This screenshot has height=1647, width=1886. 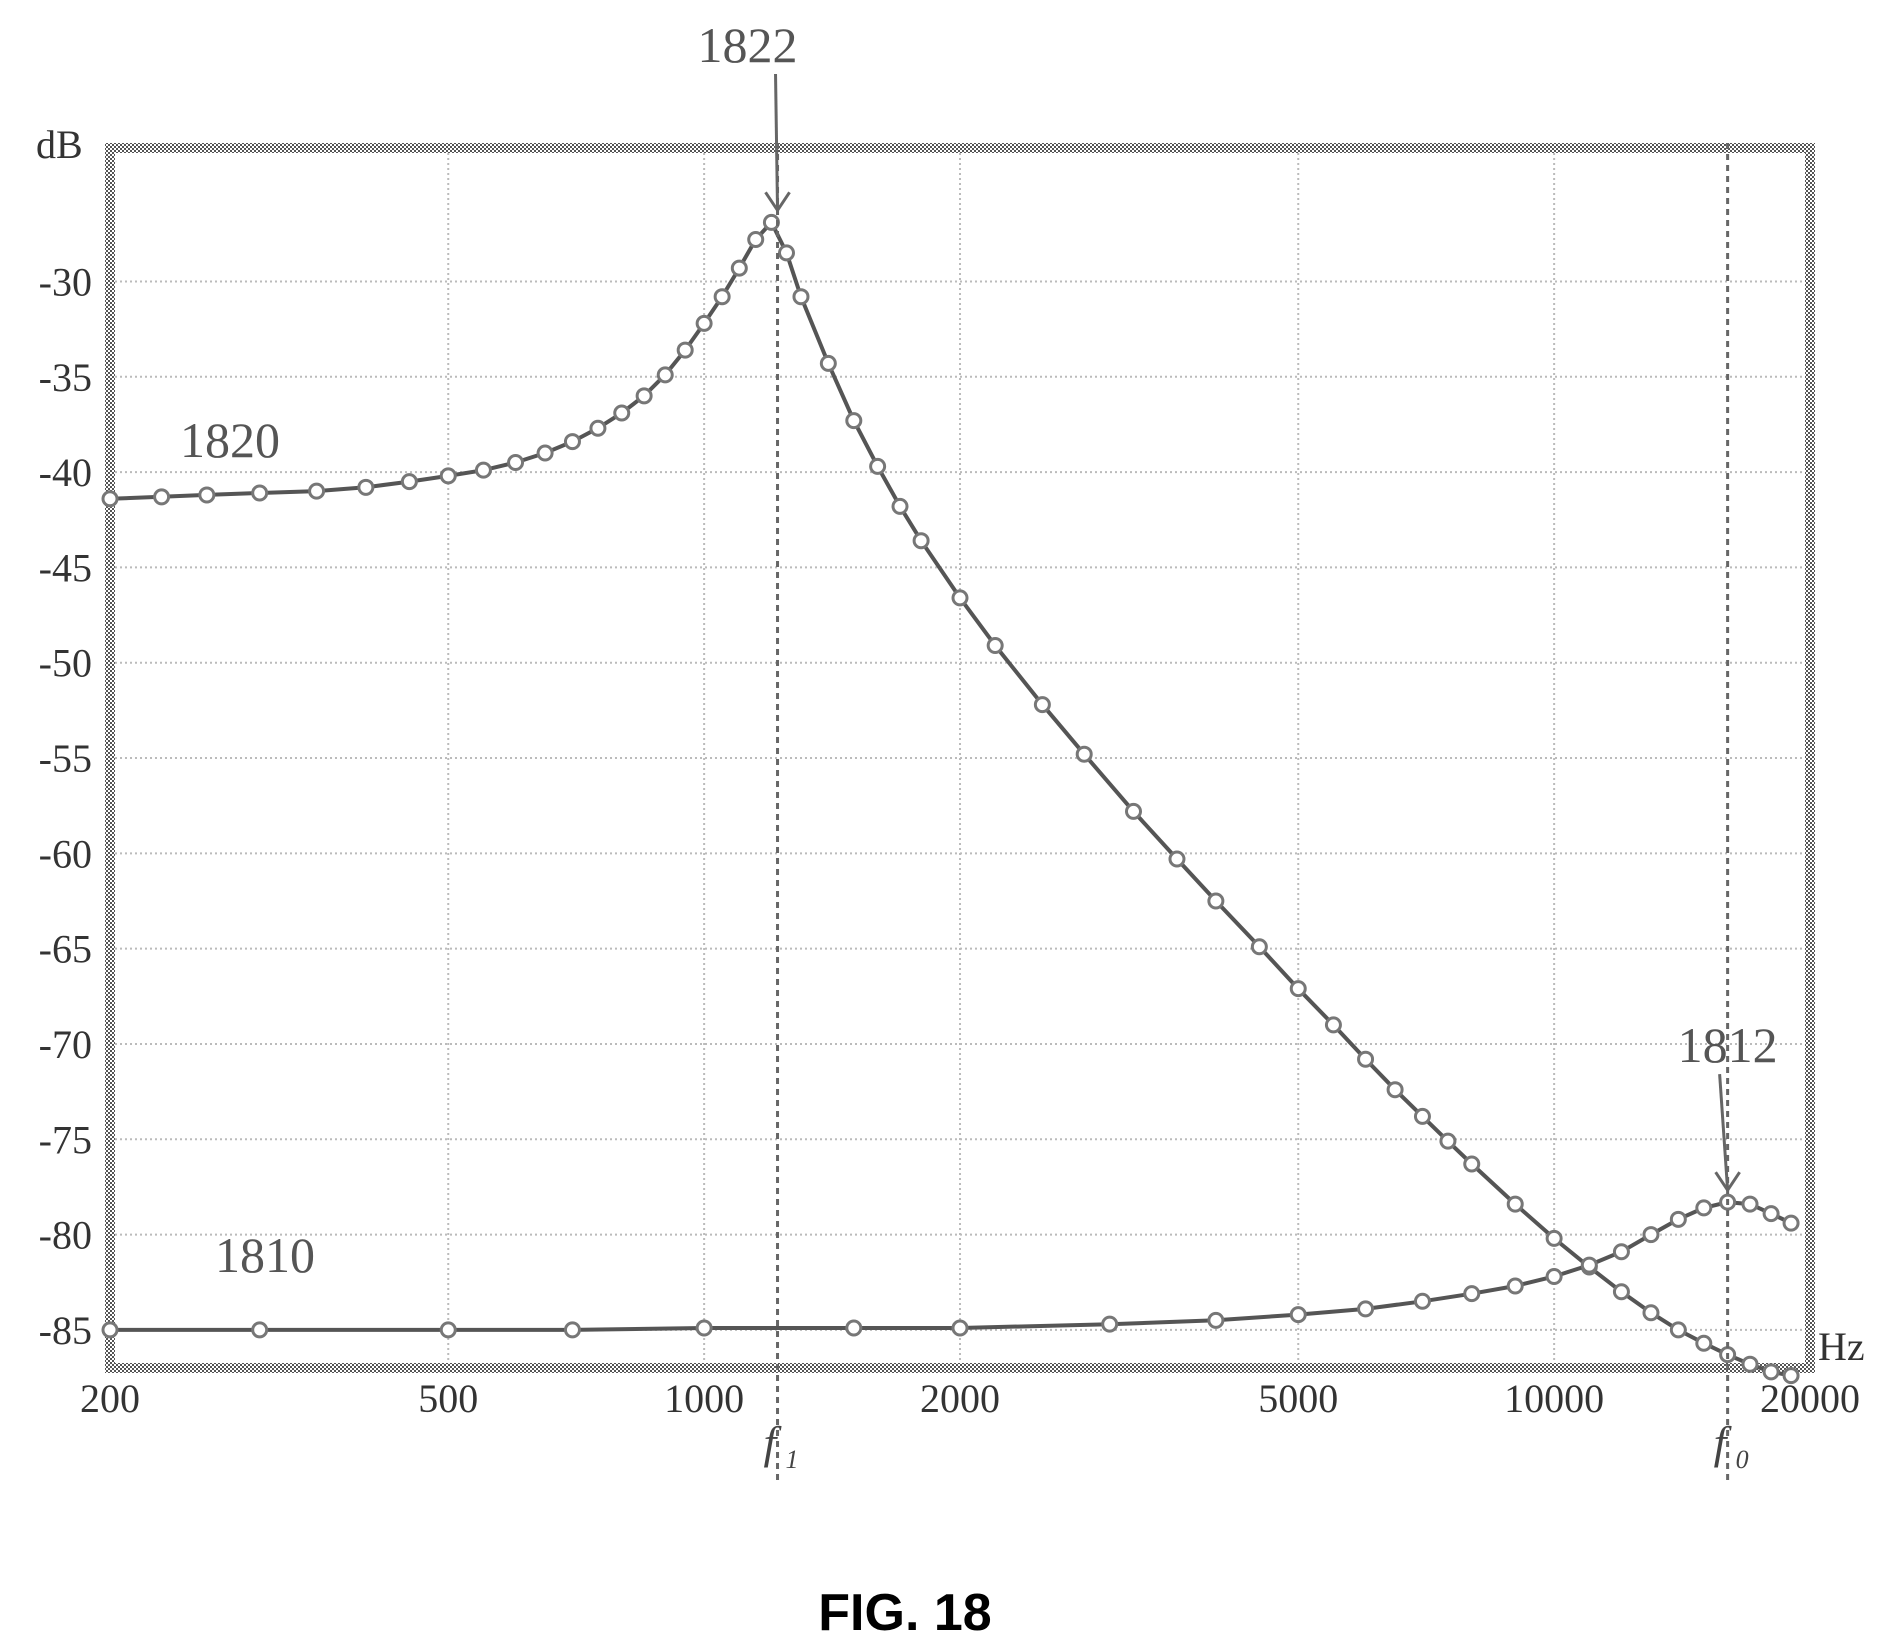 I want to click on y-tick-label: -35, so click(x=65, y=377).